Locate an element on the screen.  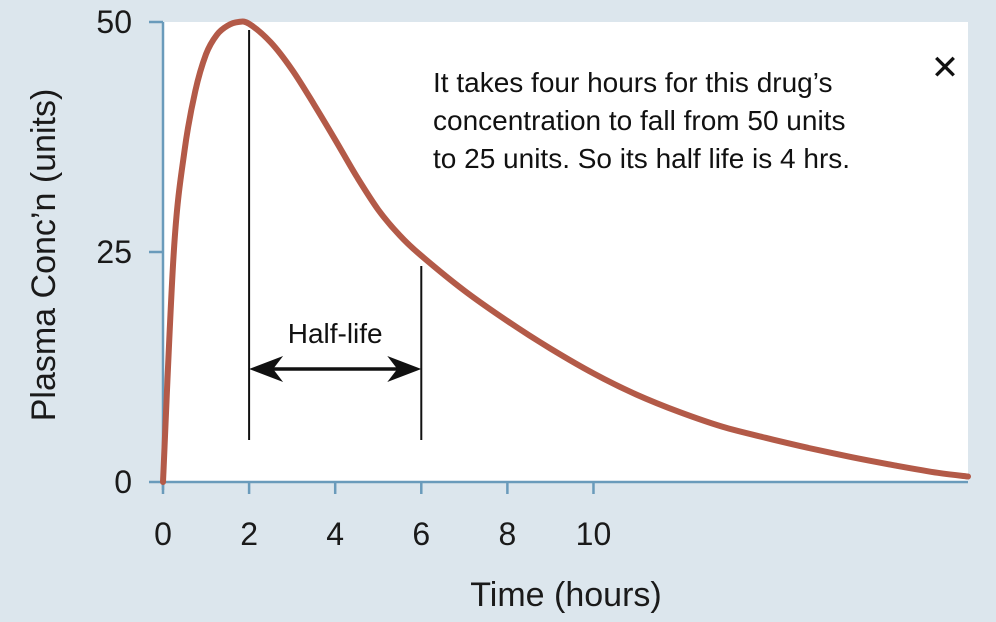
y-tick-label: 50 is located at coordinates (114, 22).